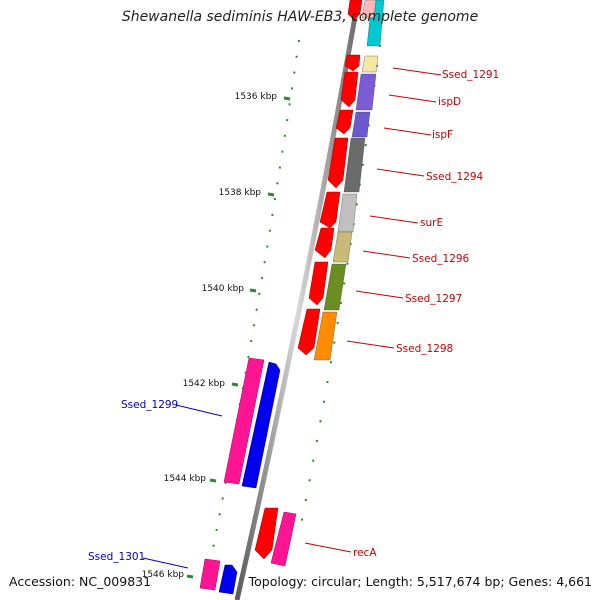  I want to click on gene-cat-cyan, so click(375, 23).